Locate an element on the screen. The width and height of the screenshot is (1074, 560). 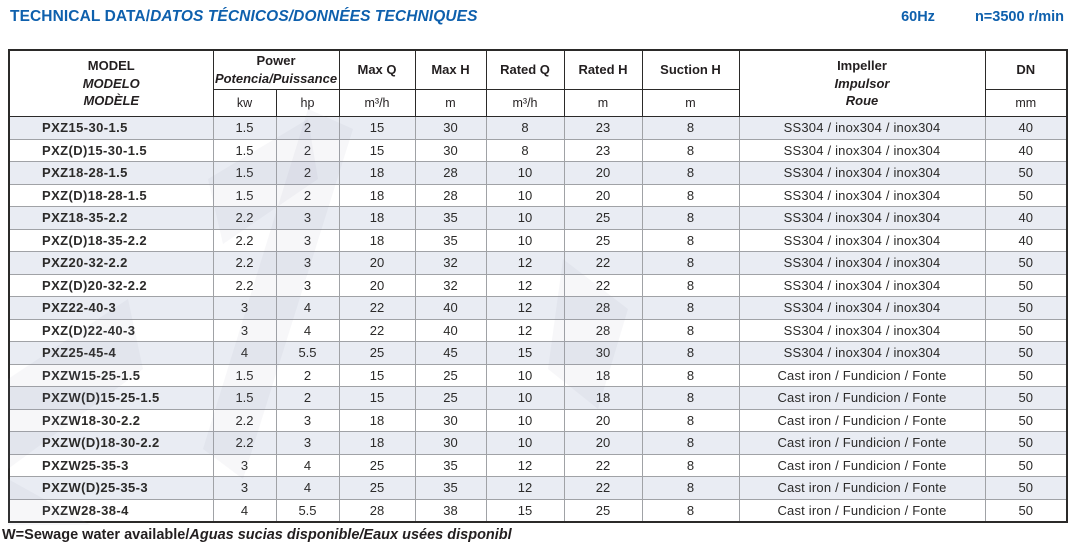
cell-model: PXZW(D)15-25-1.5 is located at coordinates (111, 398).